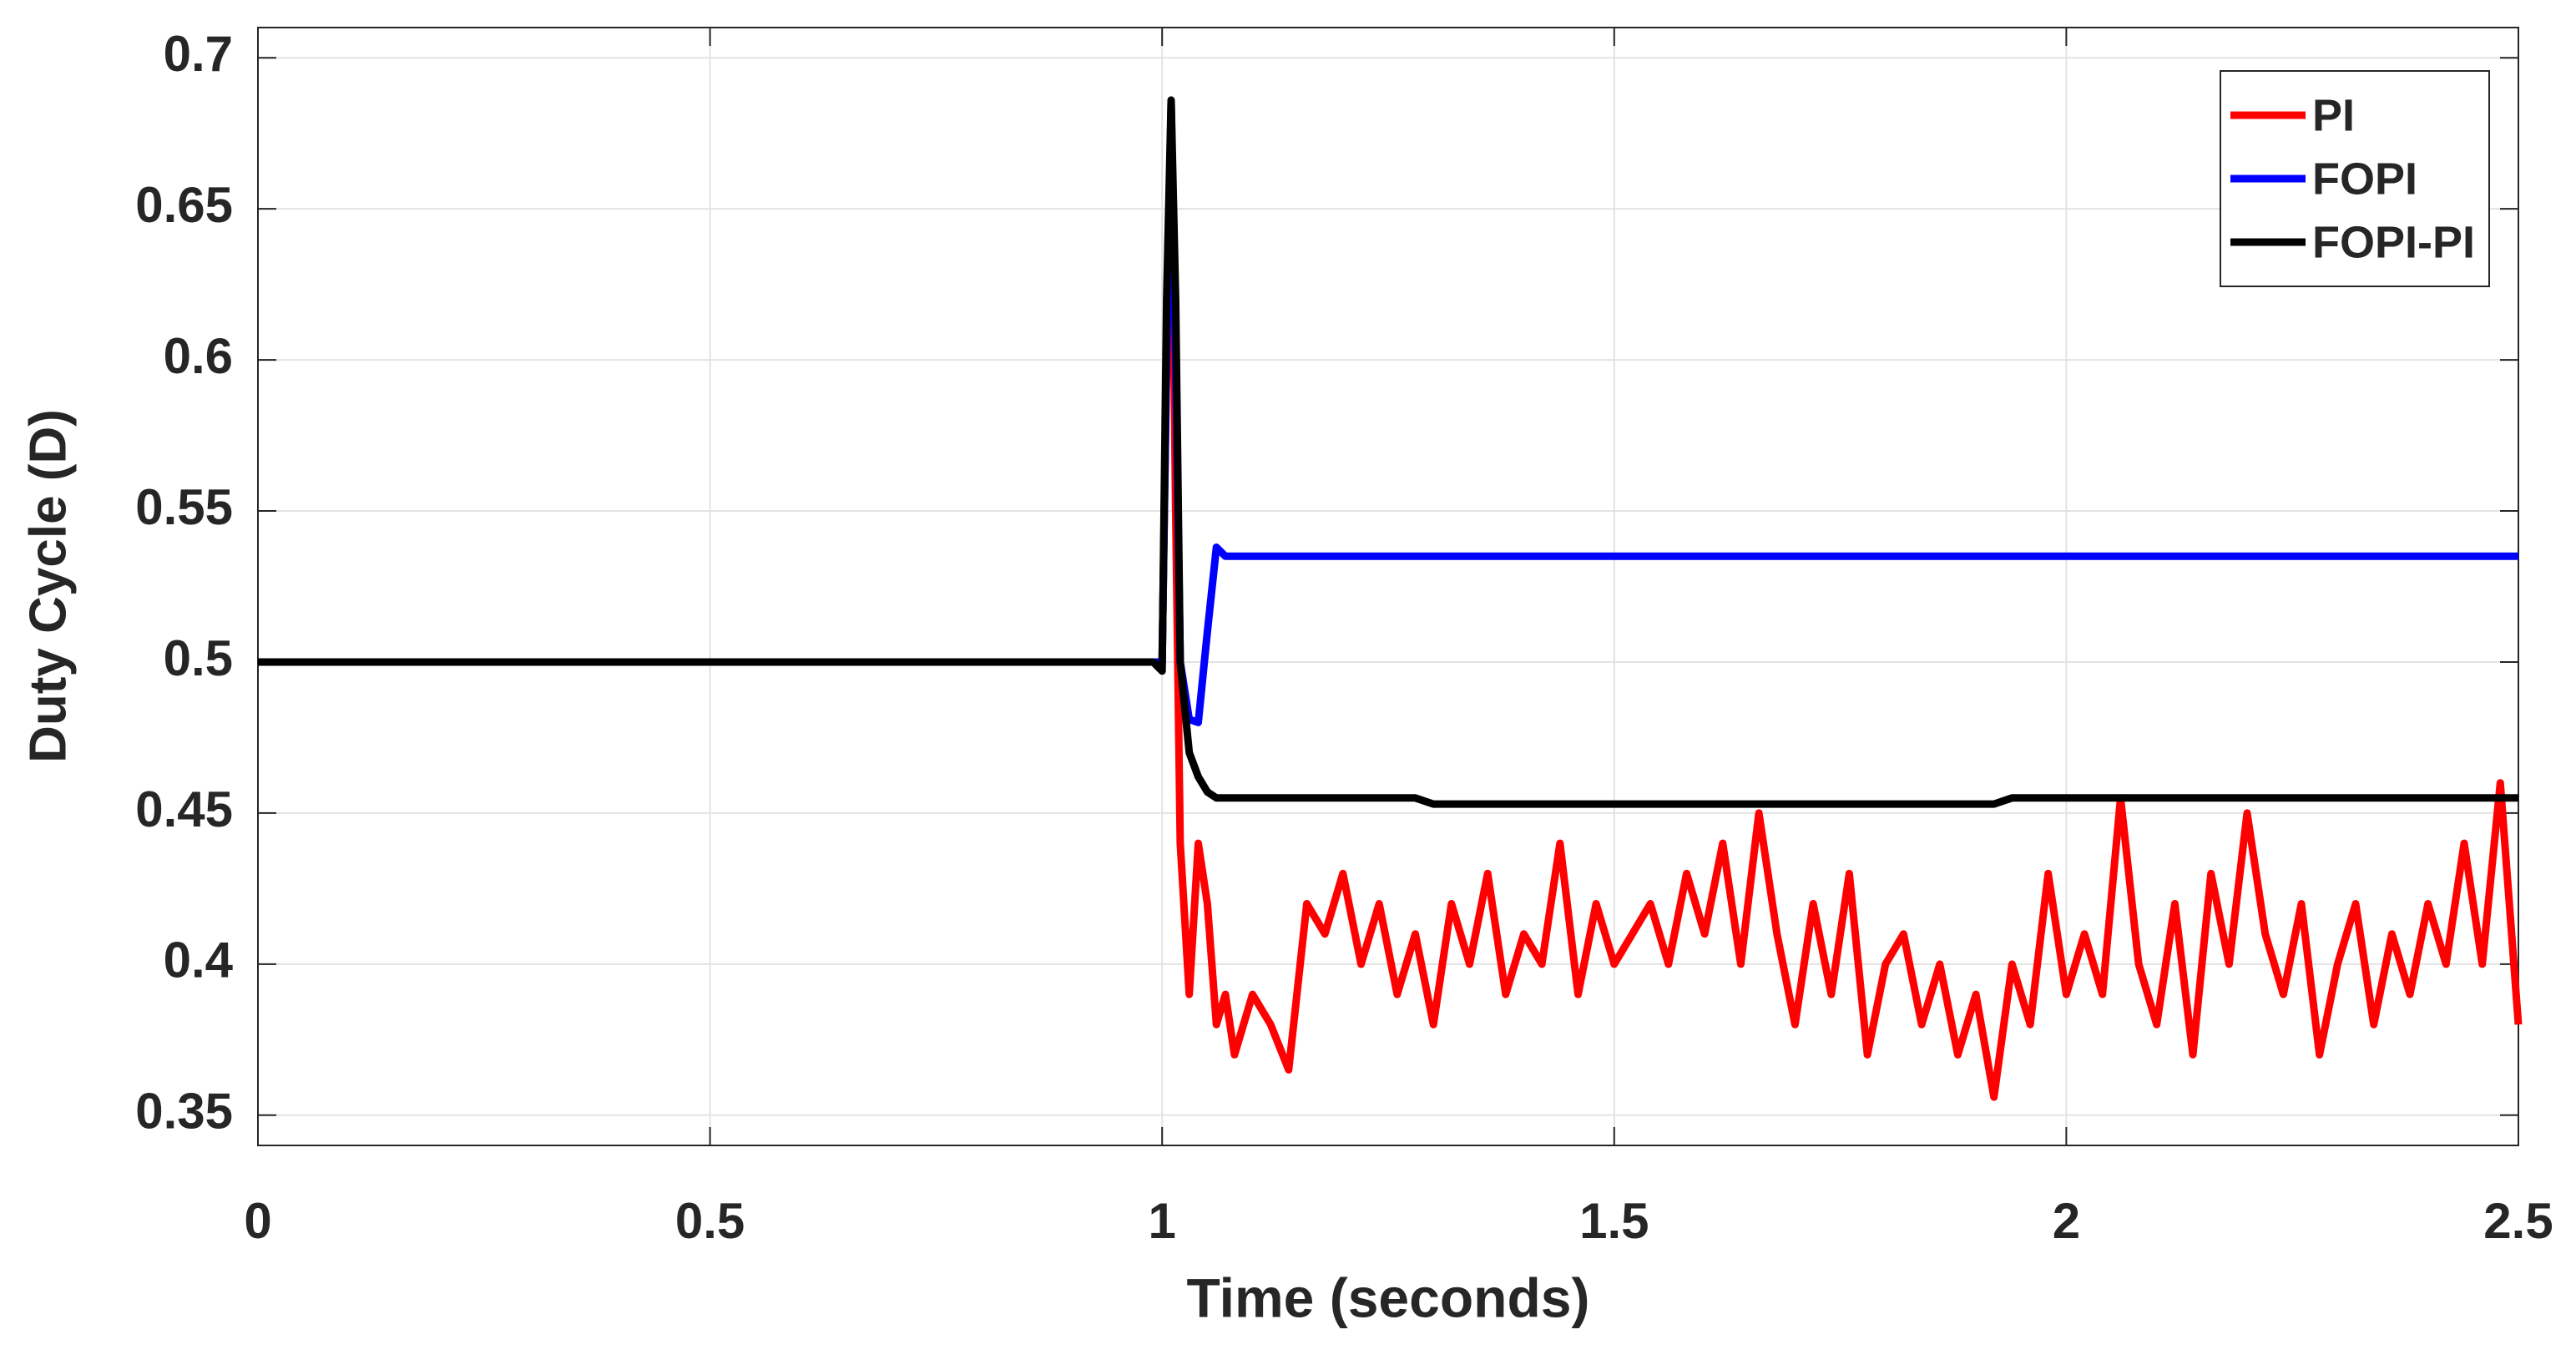 Image resolution: width=2576 pixels, height=1370 pixels. What do you see at coordinates (184, 1112) in the screenshot?
I see `y-tick-label: 0.35` at bounding box center [184, 1112].